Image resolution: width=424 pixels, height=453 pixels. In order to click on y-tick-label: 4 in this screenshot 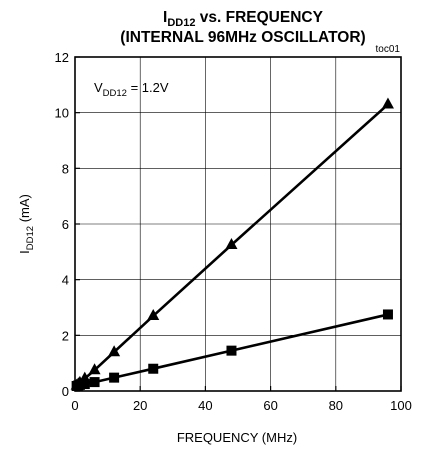, I will do `click(65, 280)`.